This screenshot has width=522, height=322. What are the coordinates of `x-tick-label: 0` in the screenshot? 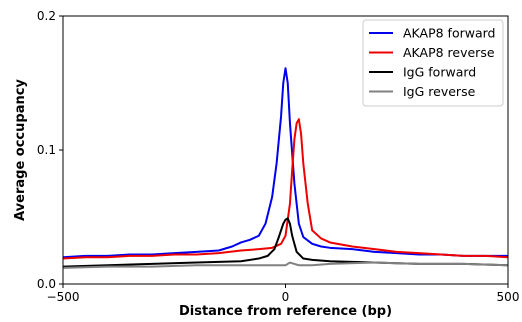 It's located at (286, 297).